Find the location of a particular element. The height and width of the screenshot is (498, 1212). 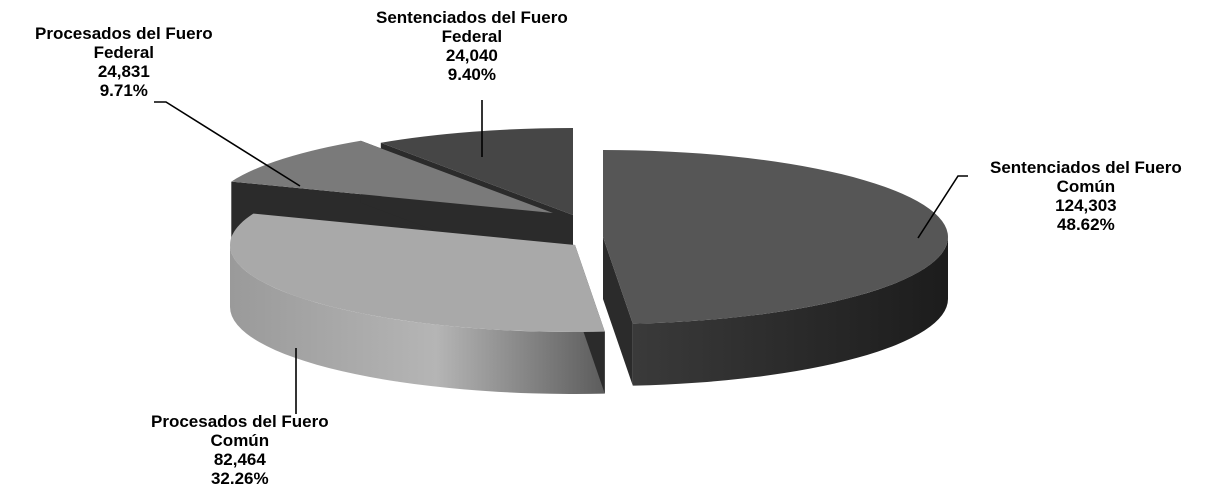

slice-value: 82,464 is located at coordinates (239, 459).